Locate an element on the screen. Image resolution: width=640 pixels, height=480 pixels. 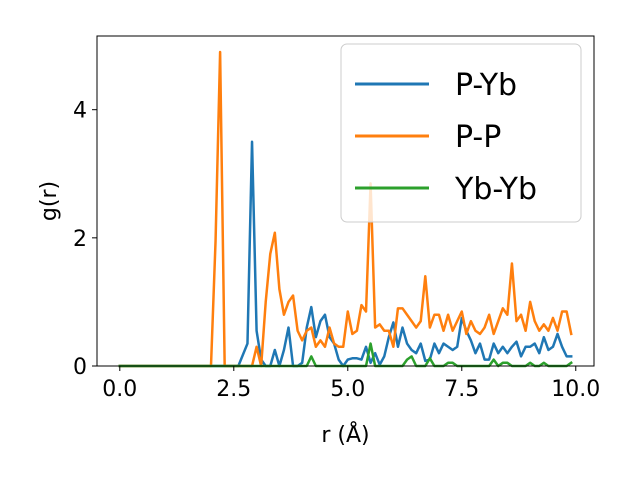
x-axis-title: r (Å) is located at coordinates (345, 434).